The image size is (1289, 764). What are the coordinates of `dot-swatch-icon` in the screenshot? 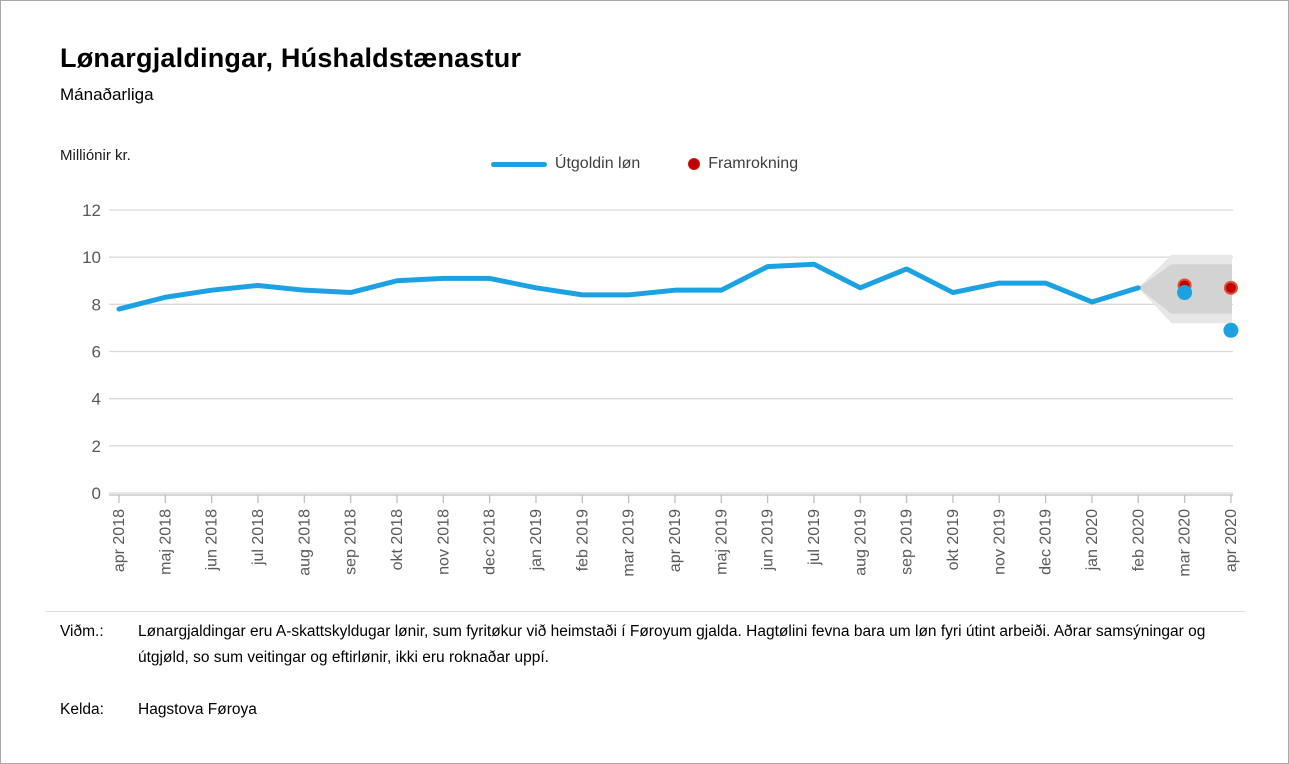 It's located at (694, 164).